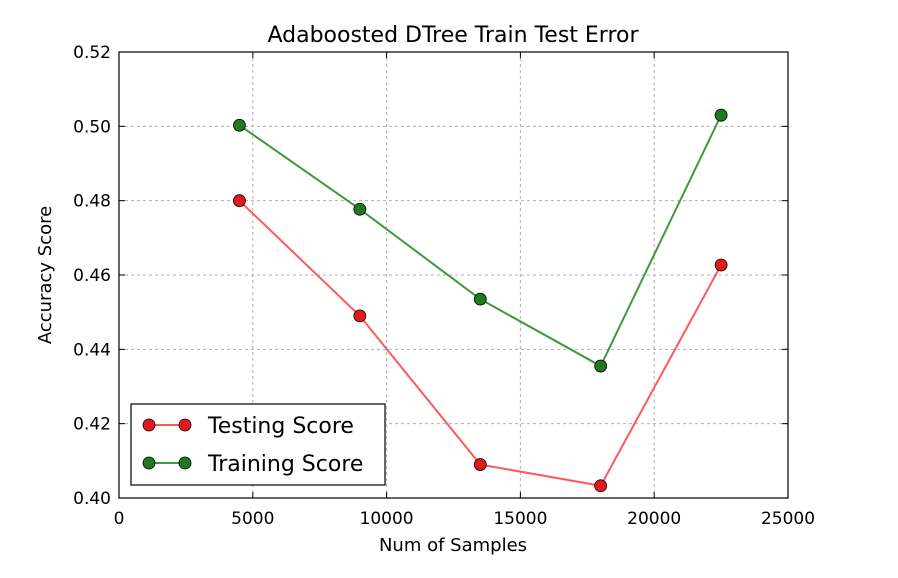 Image resolution: width=898 pixels, height=578 pixels. Describe the element at coordinates (654, 519) in the screenshot. I see `x-tick-label: 20000` at that location.